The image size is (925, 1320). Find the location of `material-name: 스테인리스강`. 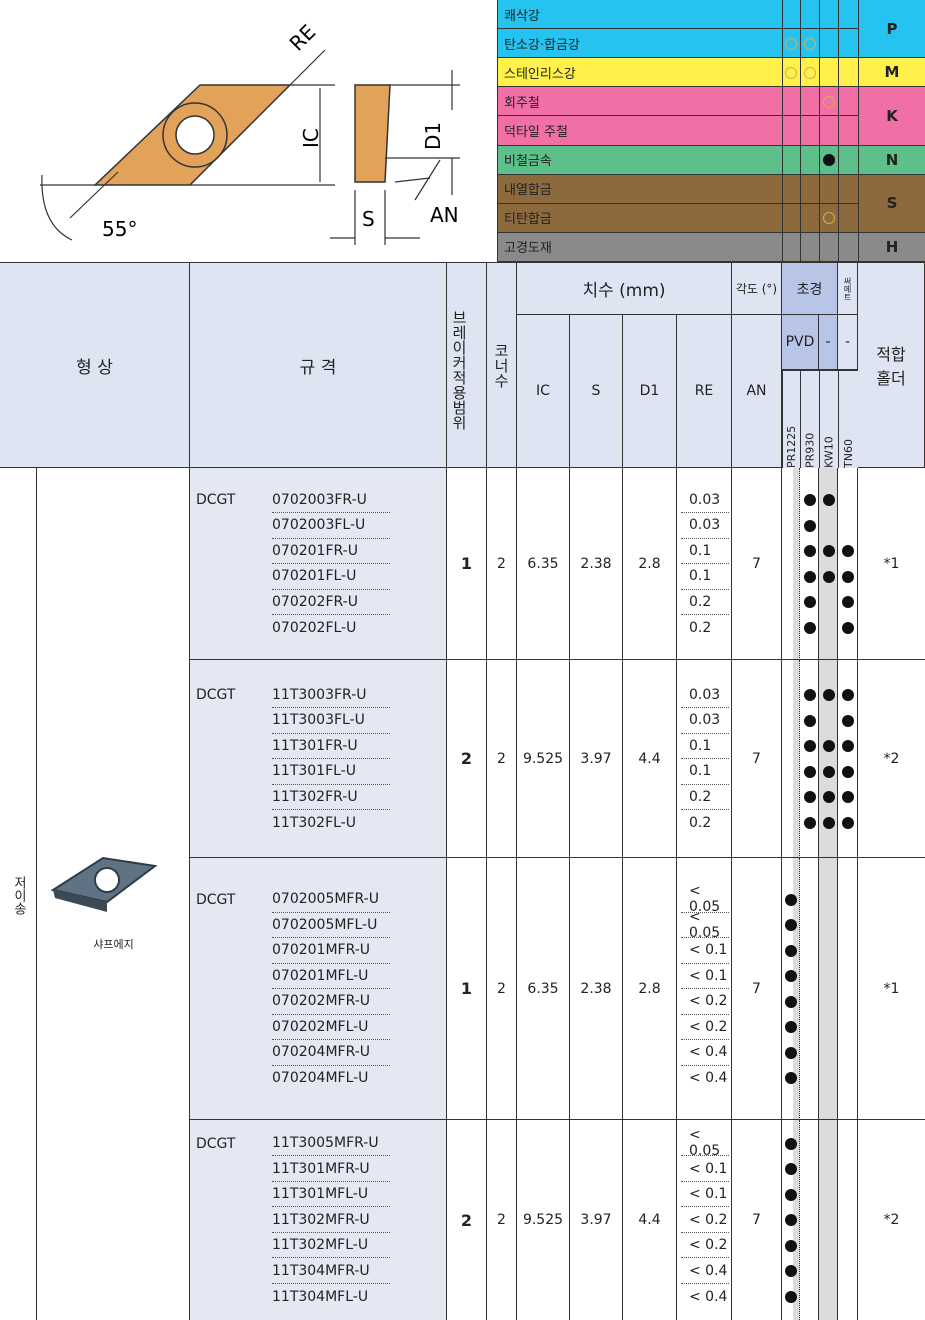

material-name: 스테인리스강 is located at coordinates (639, 73).